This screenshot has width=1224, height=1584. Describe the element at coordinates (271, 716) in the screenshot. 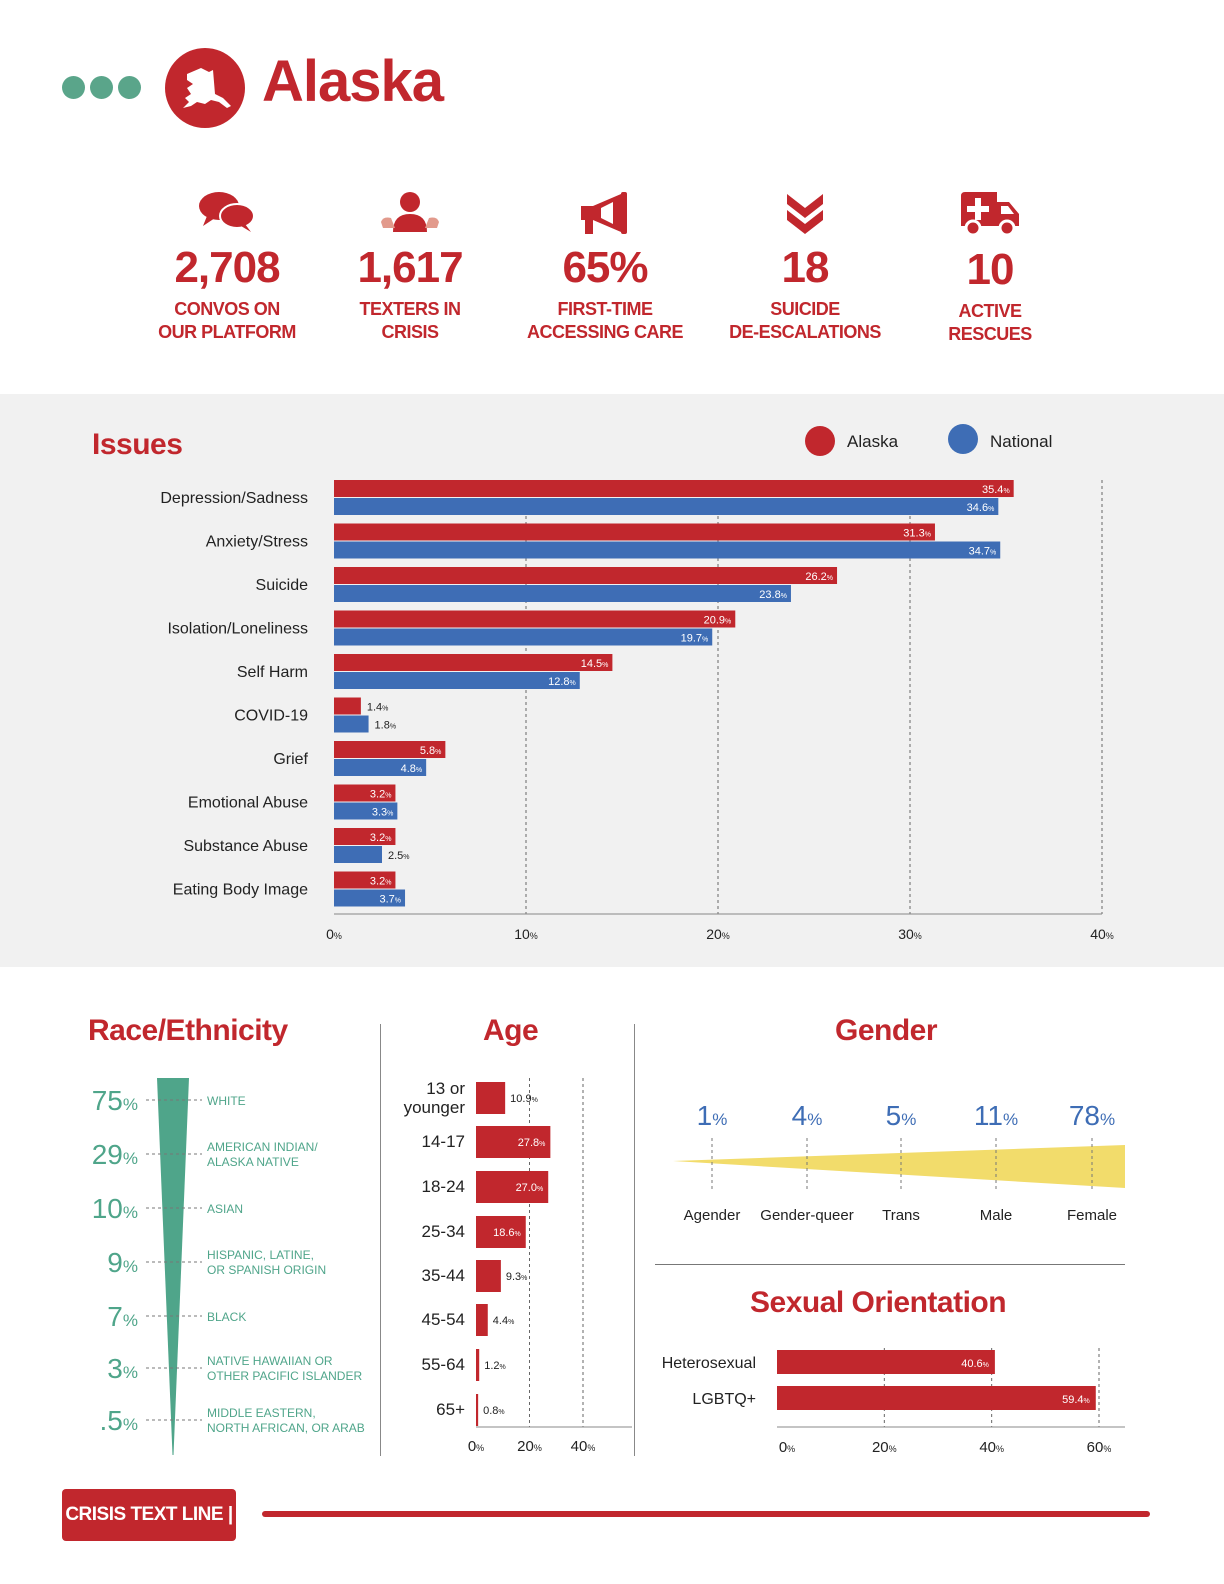

I see `category-label: COVID-19` at that location.